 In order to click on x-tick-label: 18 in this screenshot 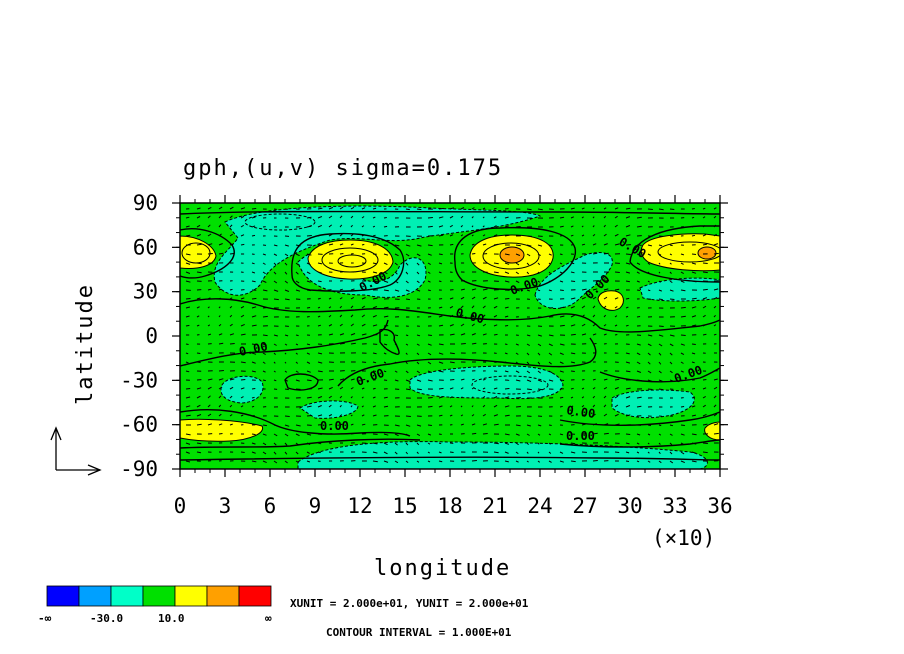, I will do `click(449, 506)`.